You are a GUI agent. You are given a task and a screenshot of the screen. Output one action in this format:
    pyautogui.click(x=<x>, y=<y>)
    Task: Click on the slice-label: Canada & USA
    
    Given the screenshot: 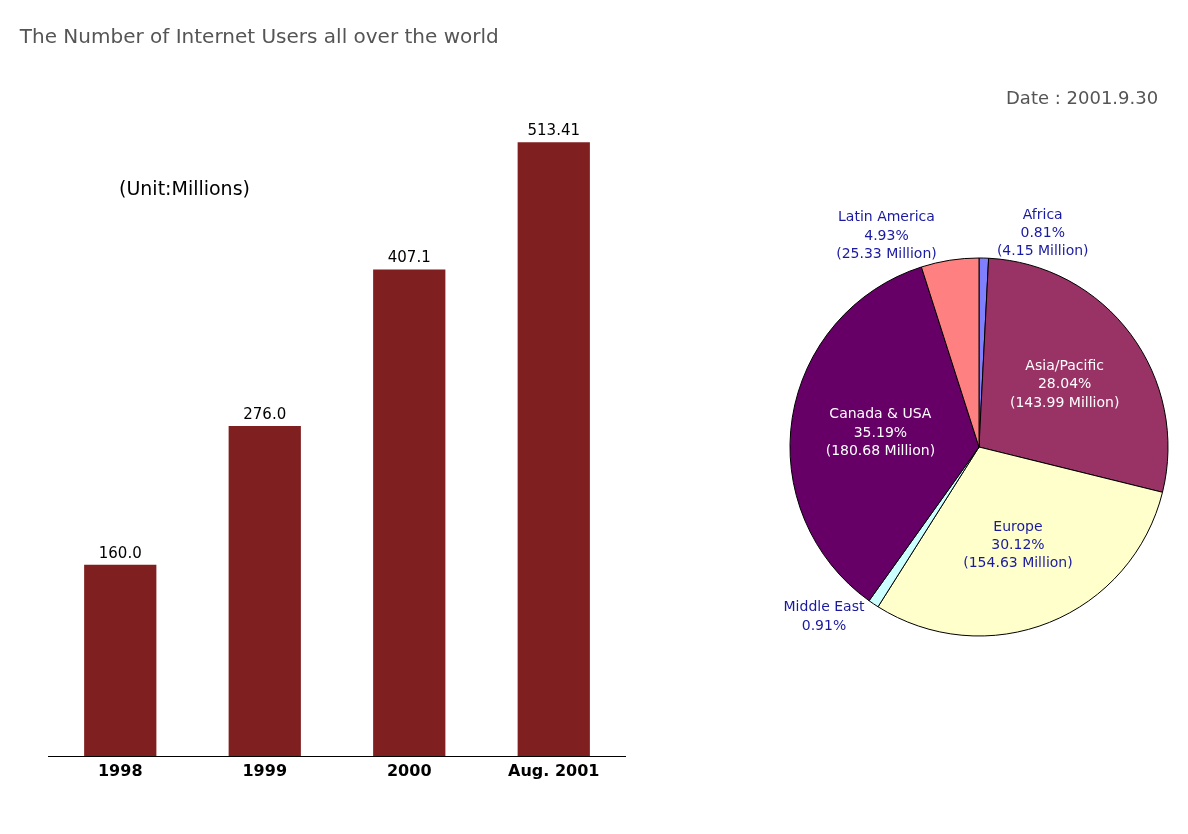 What is the action you would take?
    pyautogui.click(x=880, y=413)
    